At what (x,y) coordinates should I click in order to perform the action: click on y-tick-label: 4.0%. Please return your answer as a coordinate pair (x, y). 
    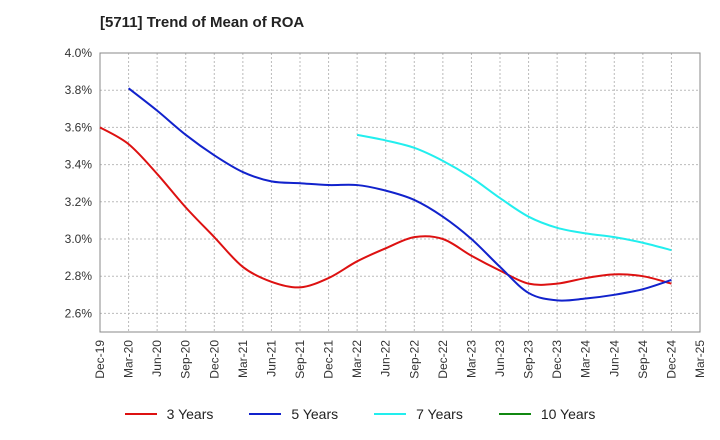
    Looking at the image, I should click on (79, 53).